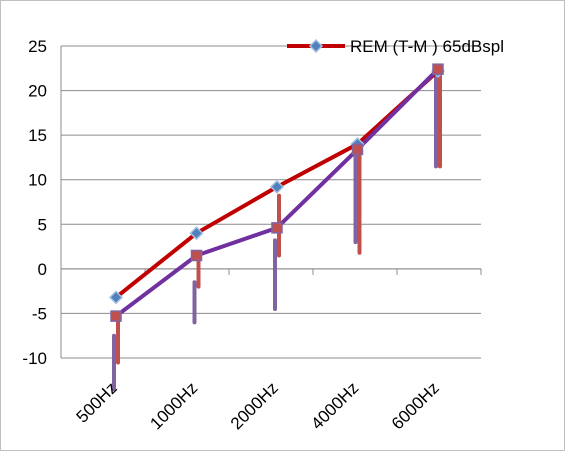 This screenshot has height=453, width=567. Describe the element at coordinates (97, 402) in the screenshot. I see `x-tick-label: 500Hz` at that location.